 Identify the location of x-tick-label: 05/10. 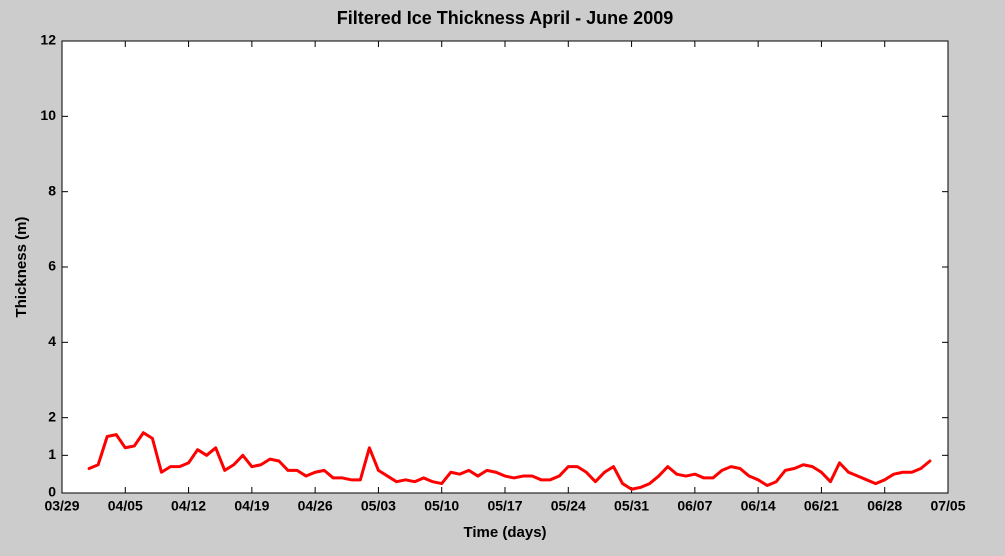
(441, 506).